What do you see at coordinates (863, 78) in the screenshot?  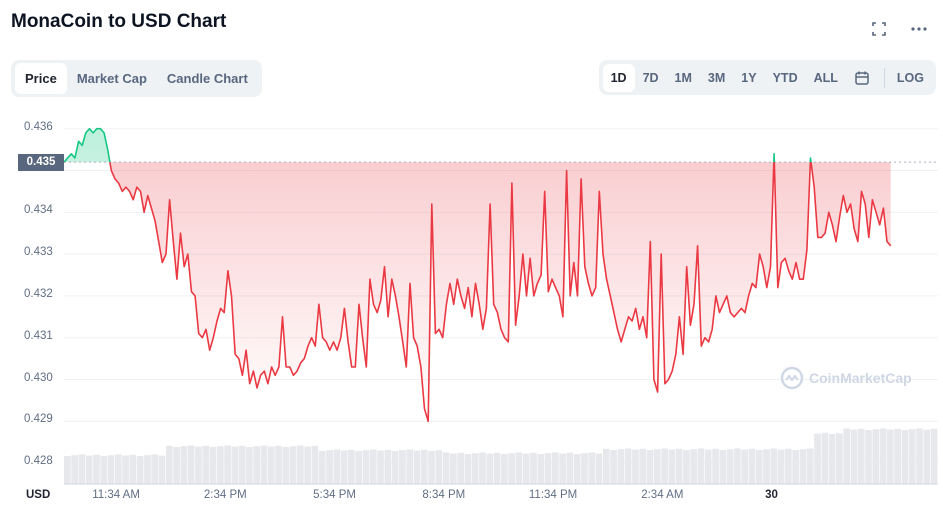 I see `calendar-icon` at bounding box center [863, 78].